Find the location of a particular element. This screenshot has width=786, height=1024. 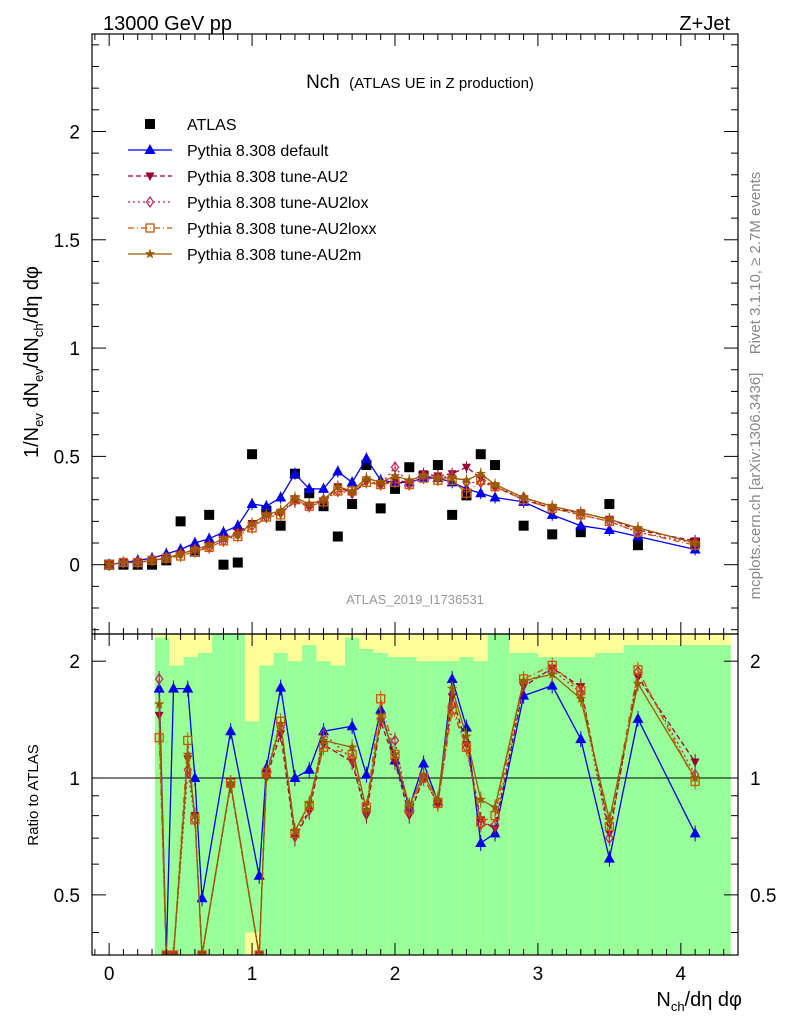

series-line is located at coordinates (402, 511).